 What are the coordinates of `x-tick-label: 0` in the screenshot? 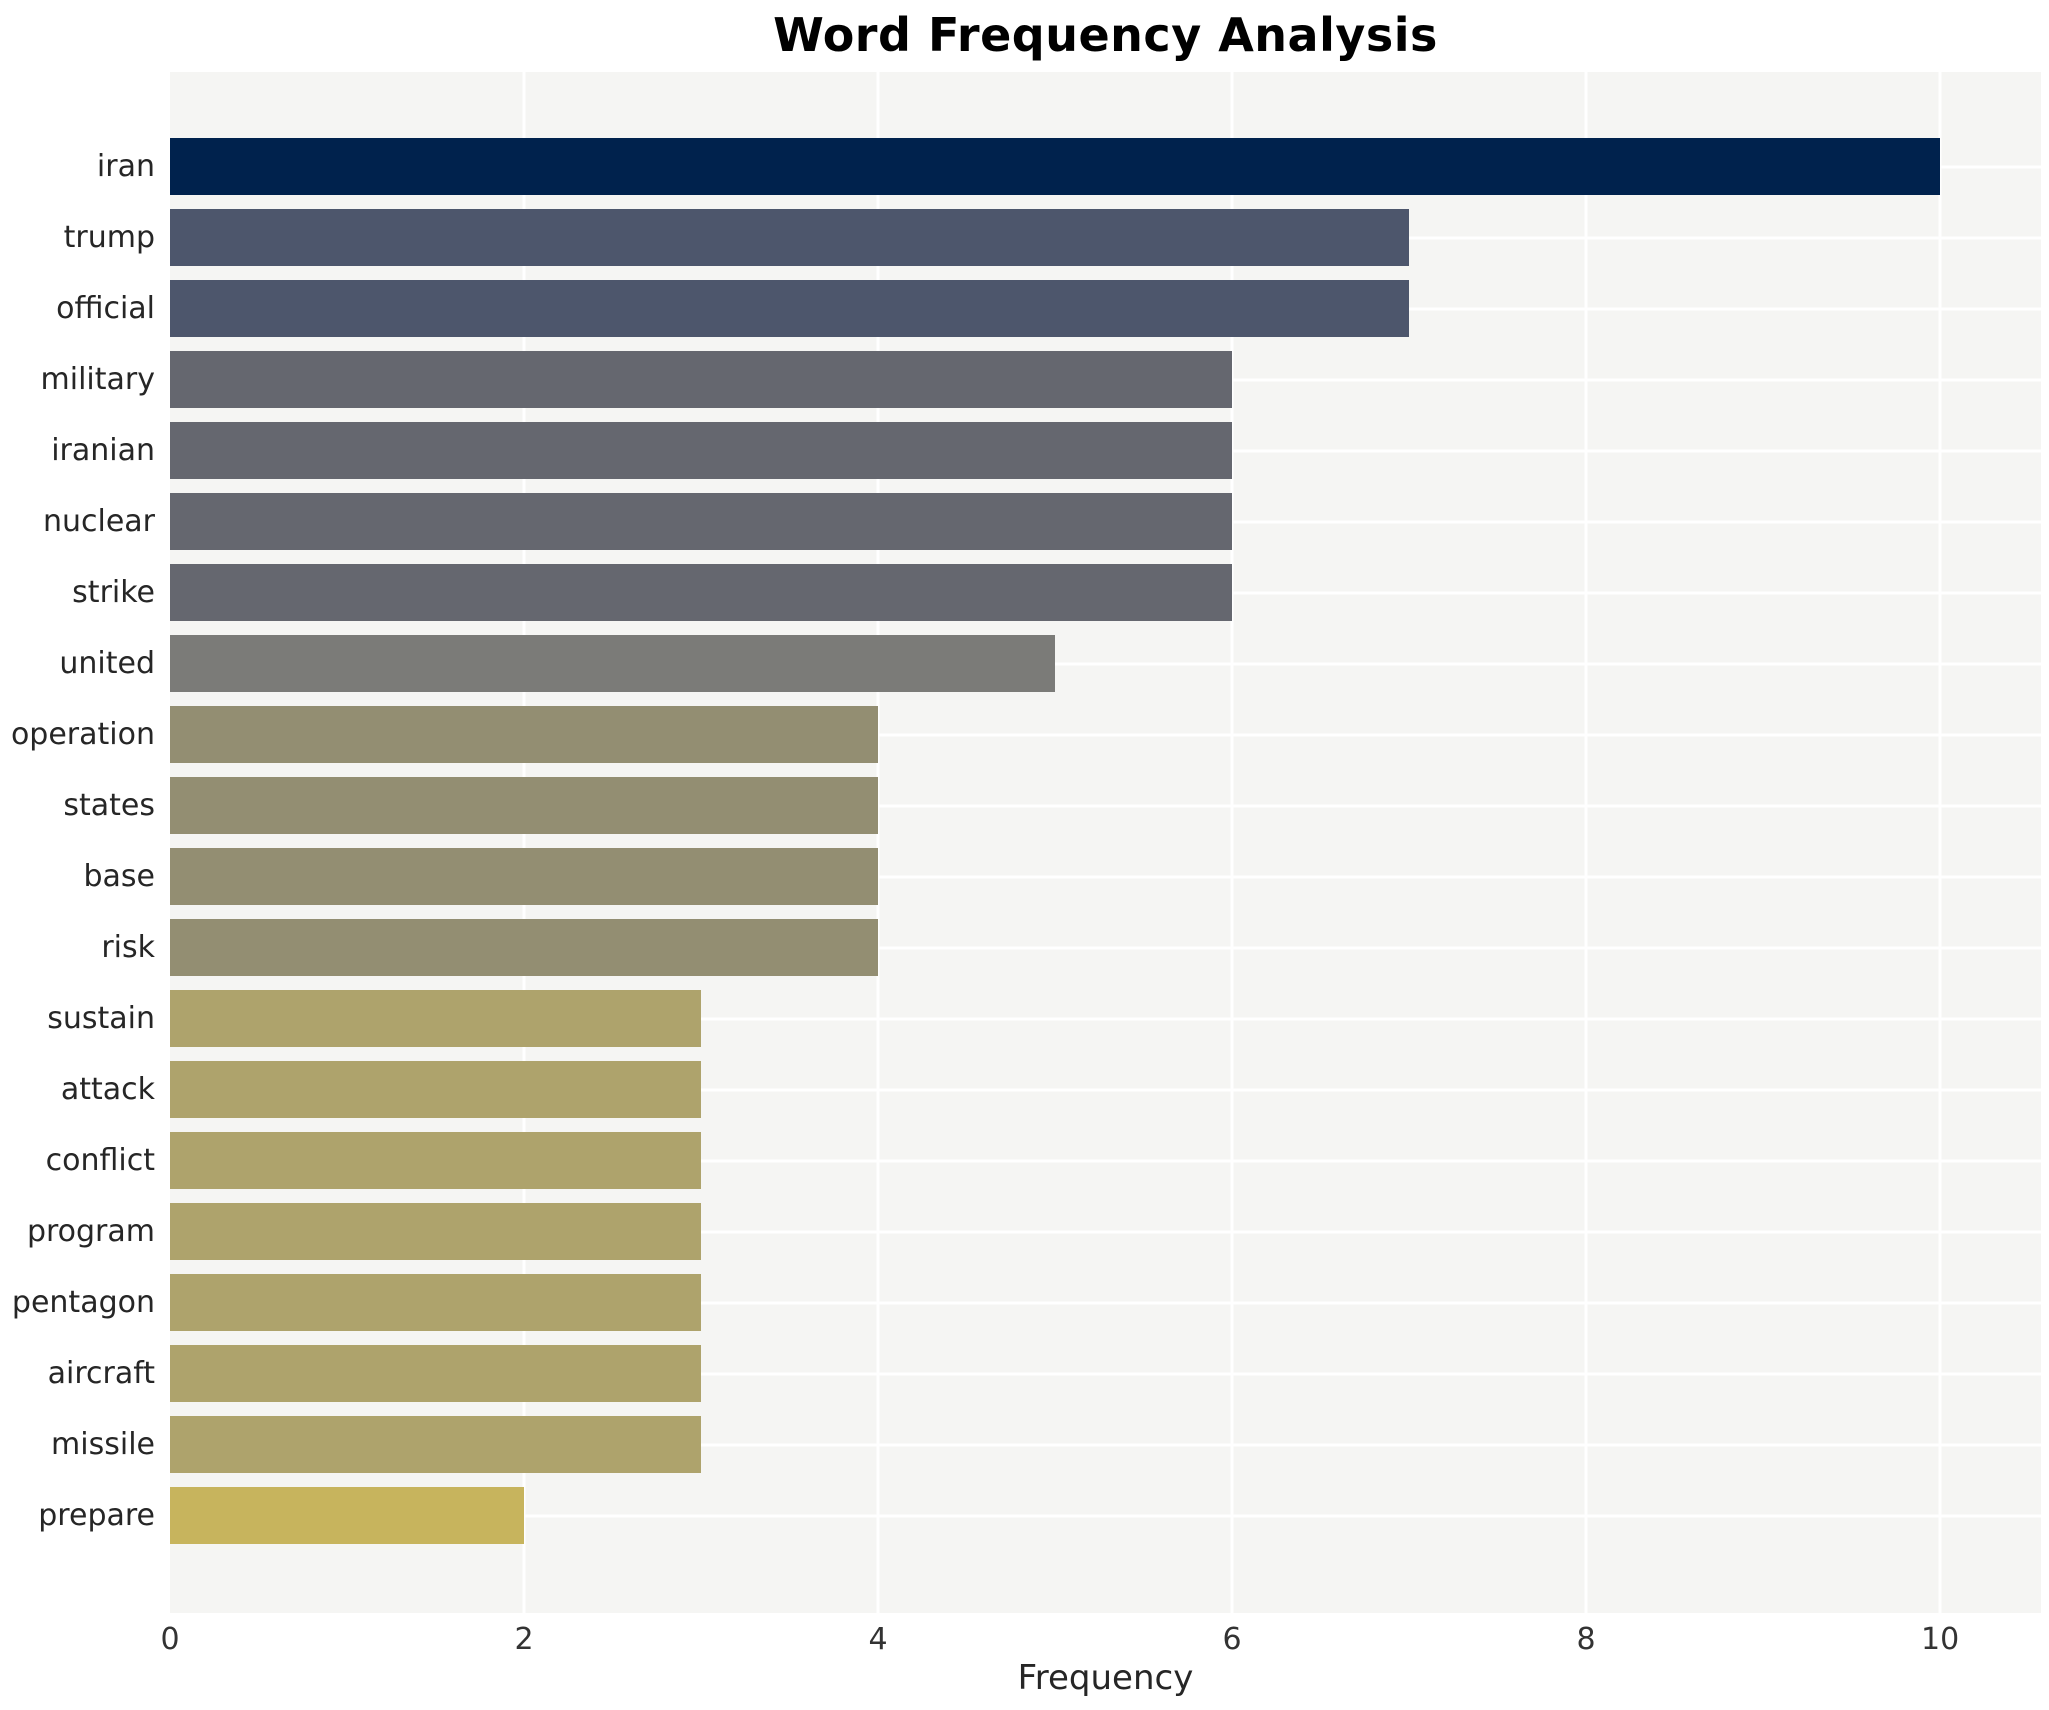 It's located at (170, 1639).